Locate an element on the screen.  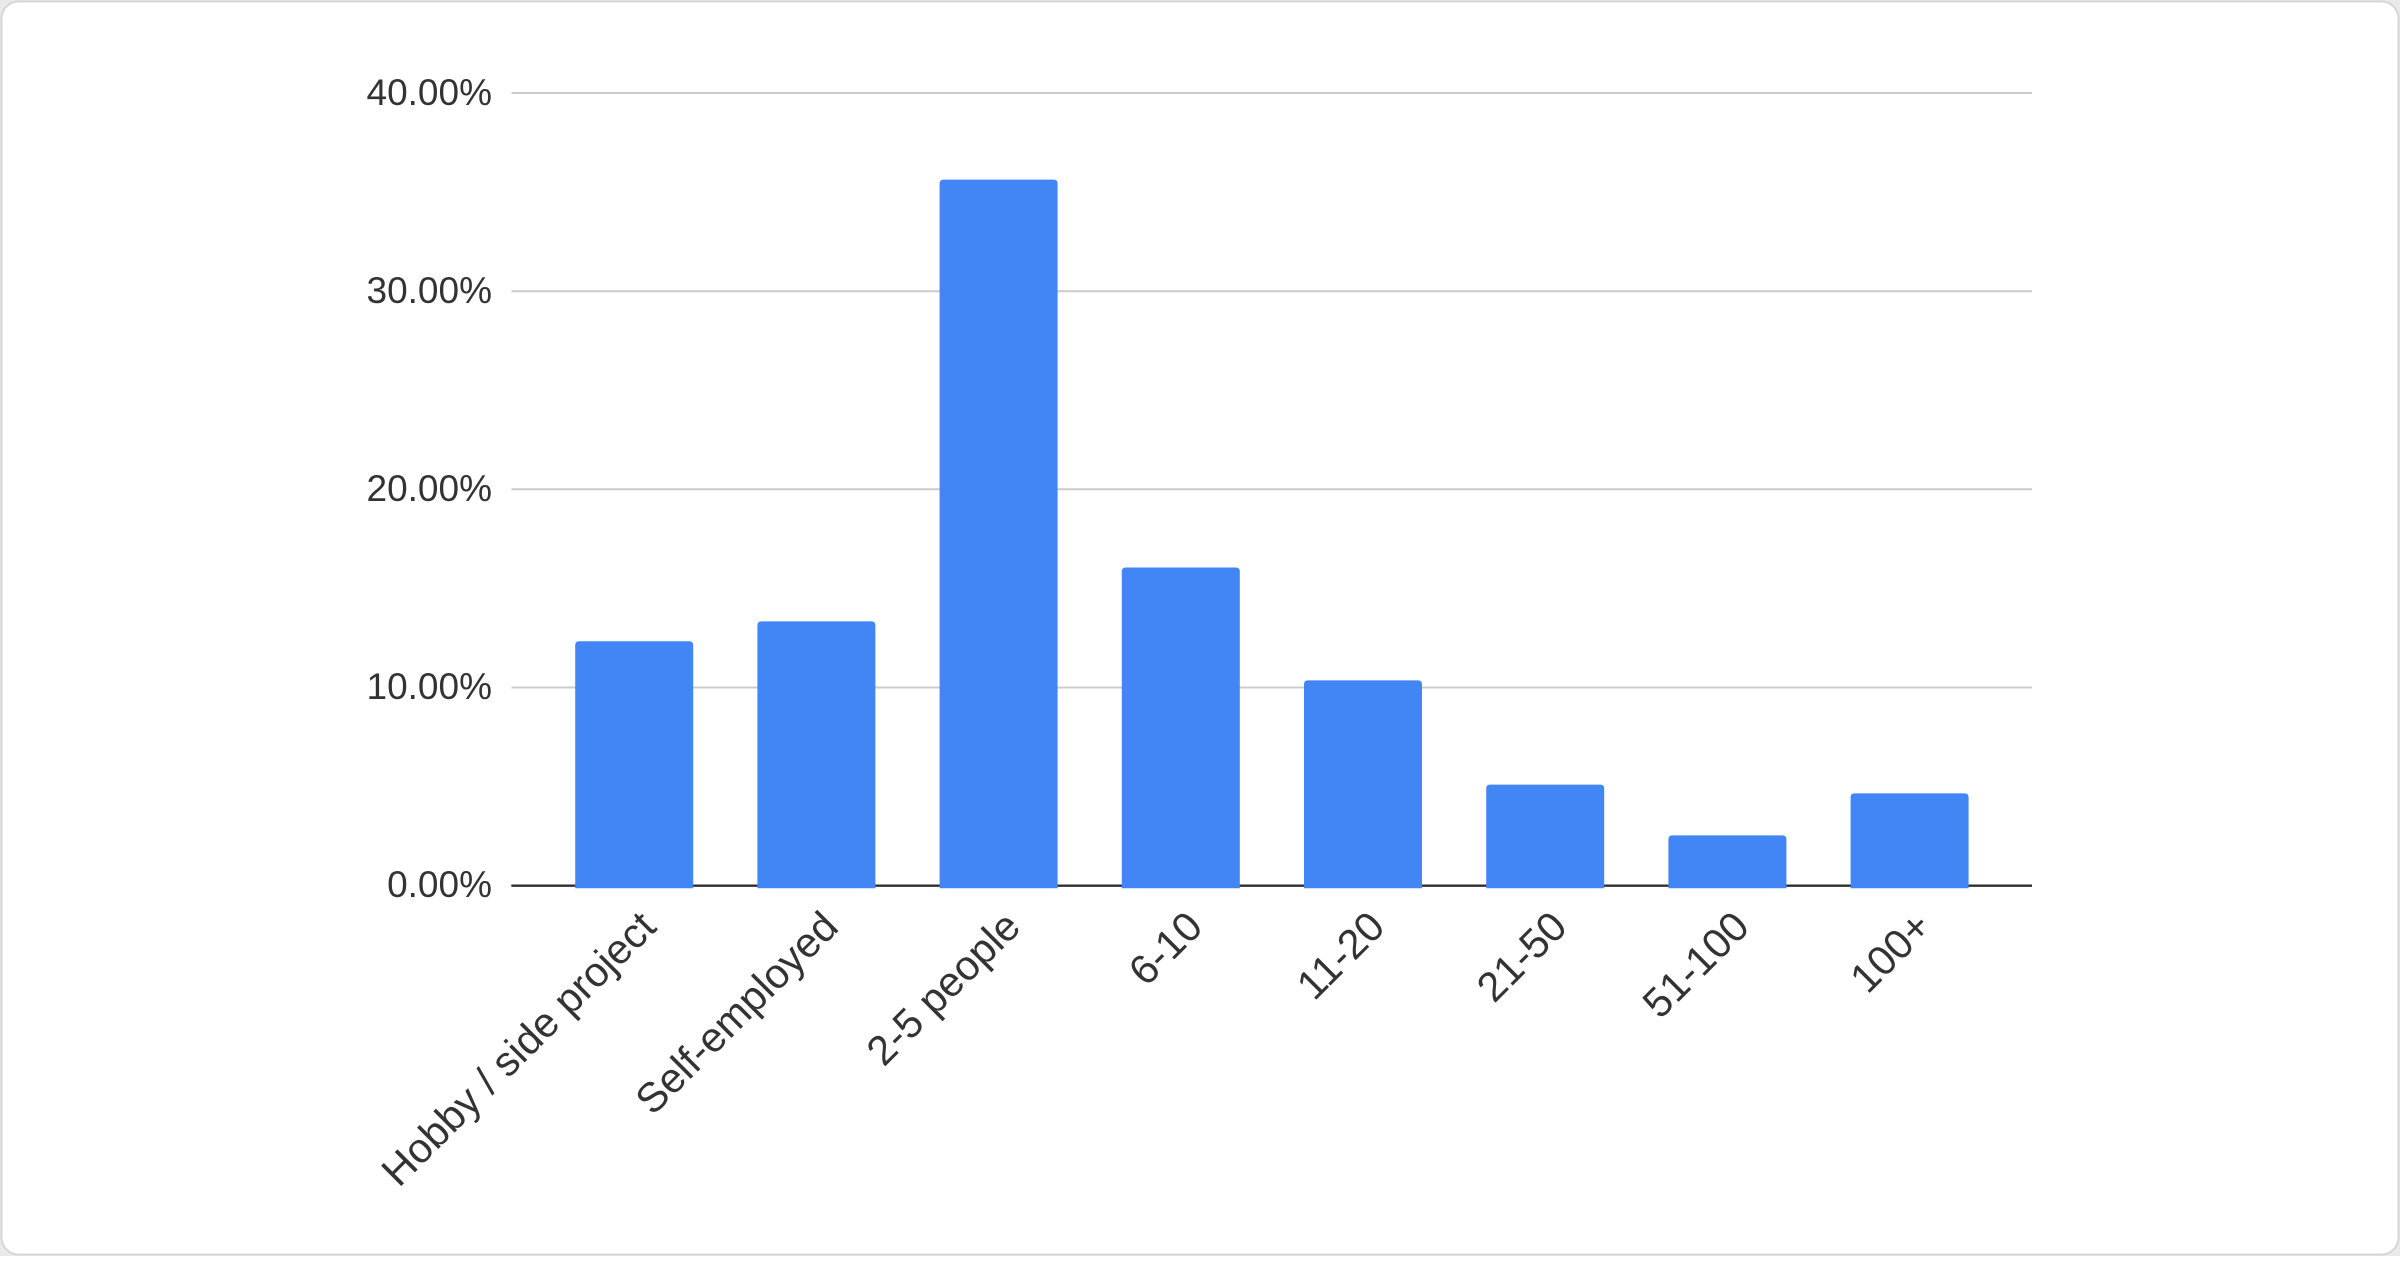
svg-text: 20.00% is located at coordinates (430, 488).